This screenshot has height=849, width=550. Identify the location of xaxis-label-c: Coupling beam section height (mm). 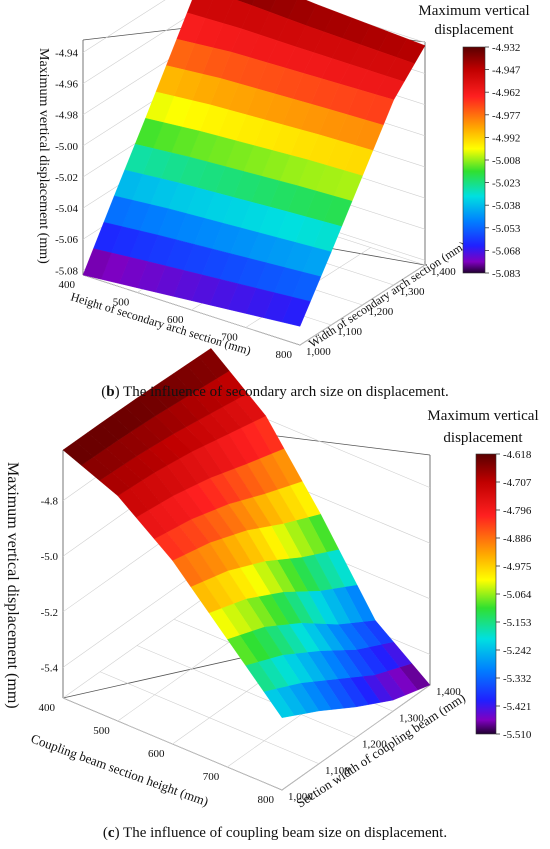
(120, 770).